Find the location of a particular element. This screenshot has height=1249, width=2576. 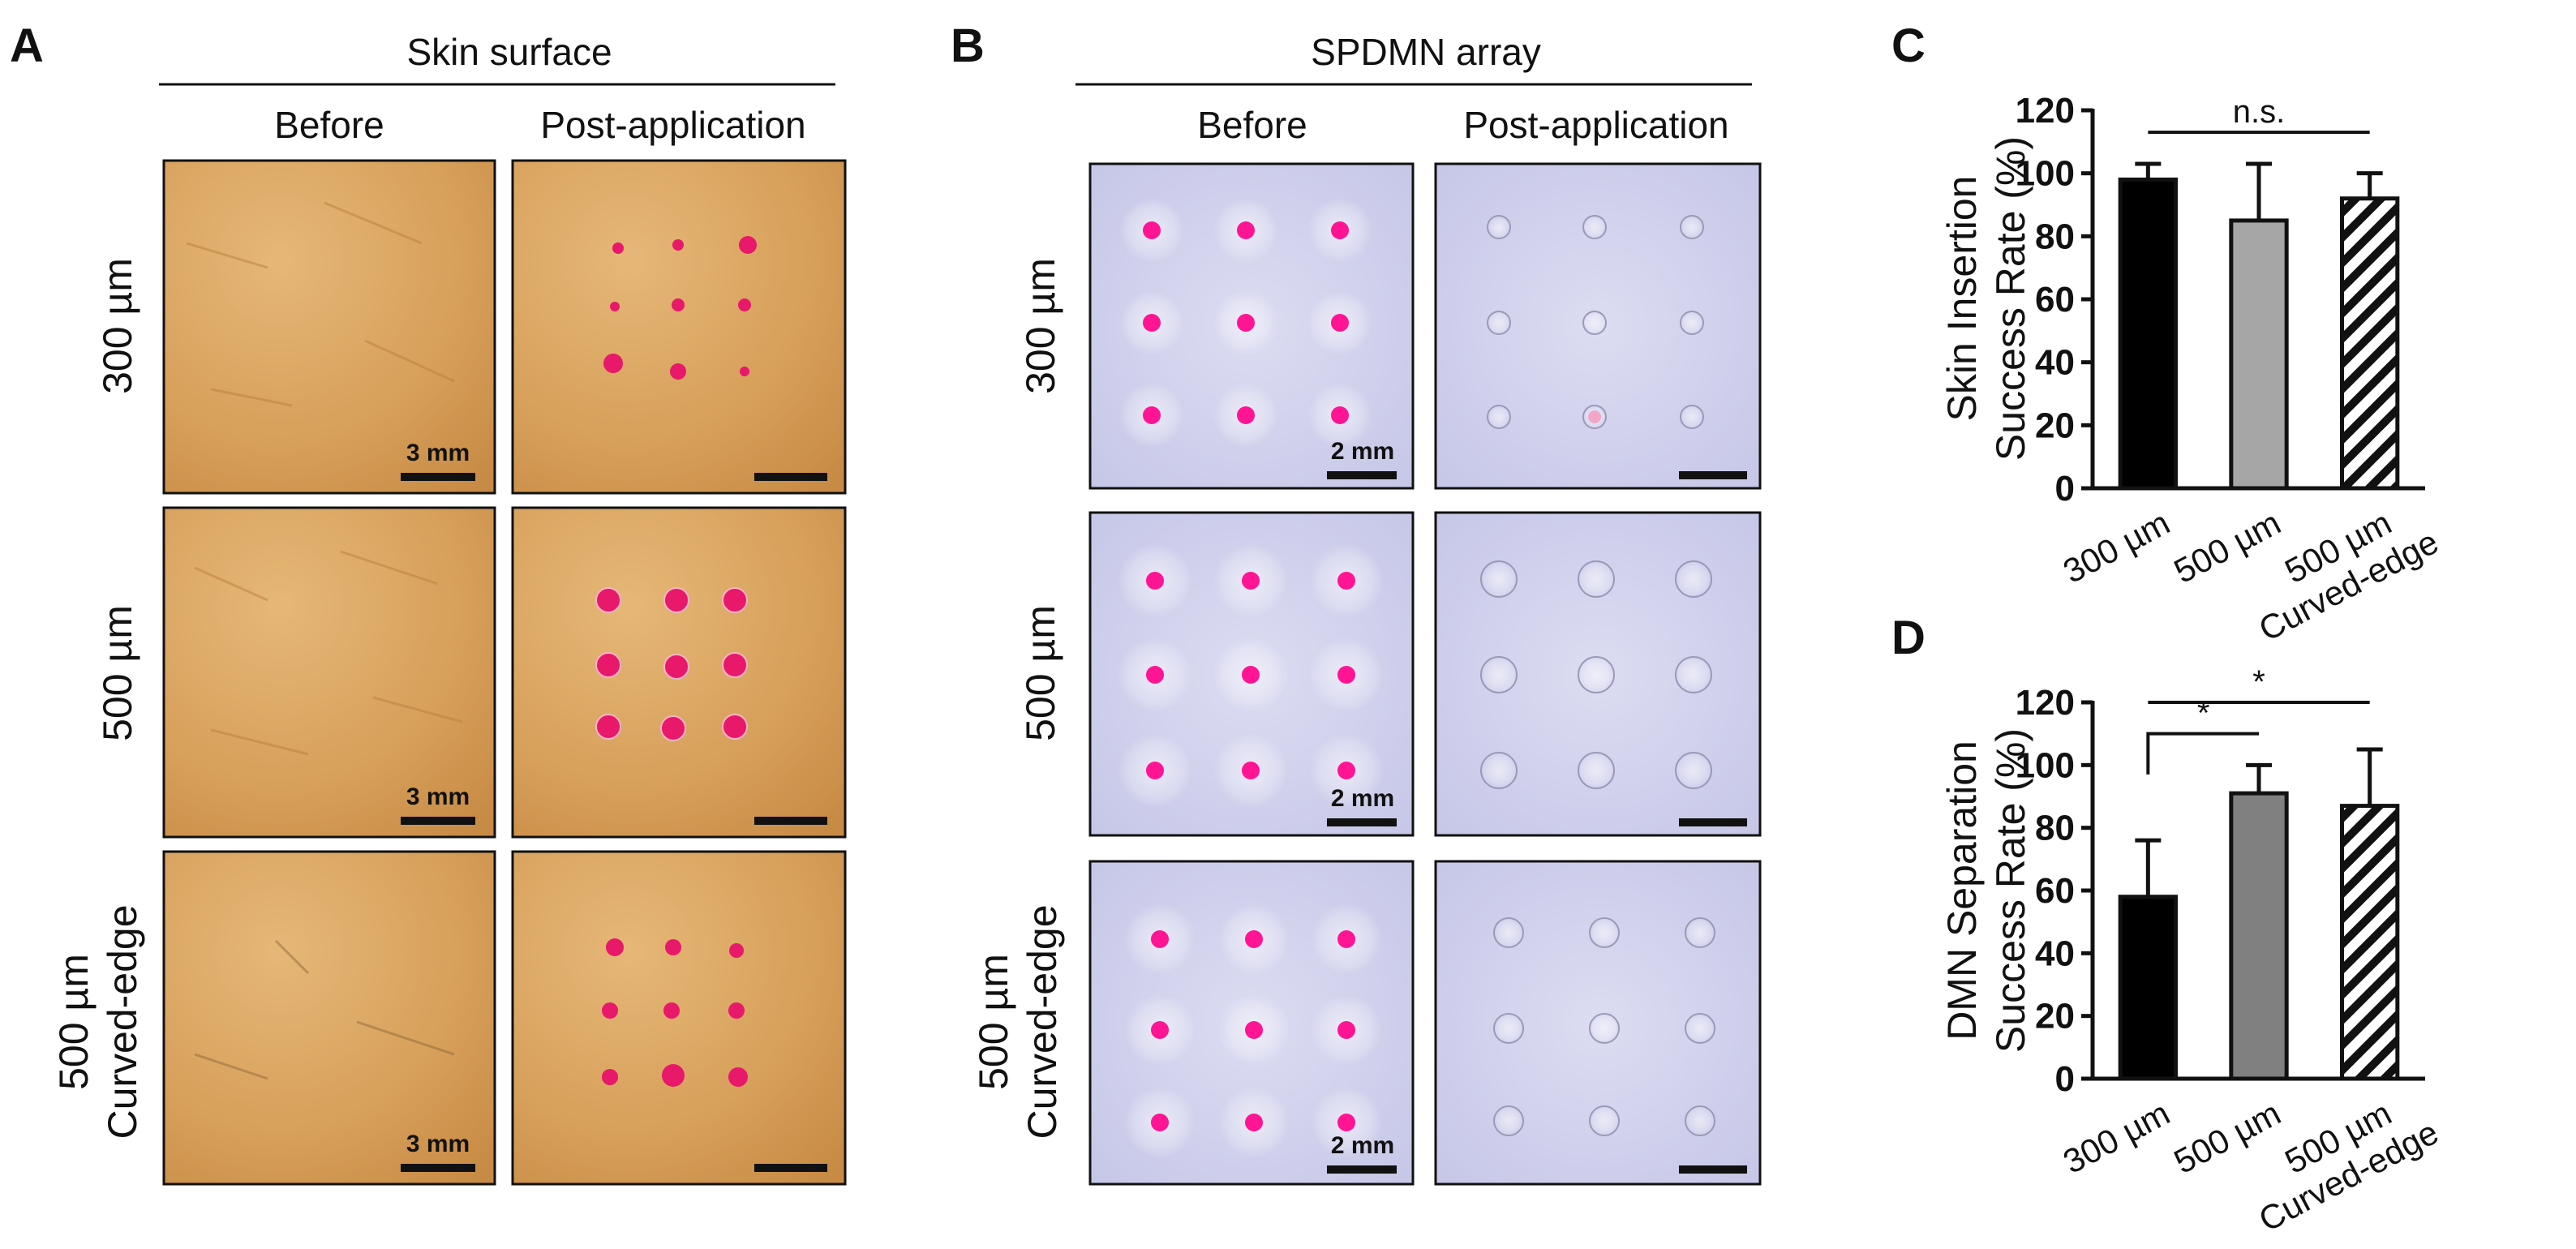

panel-b-title: SPDMN array is located at coordinates (1426, 52).